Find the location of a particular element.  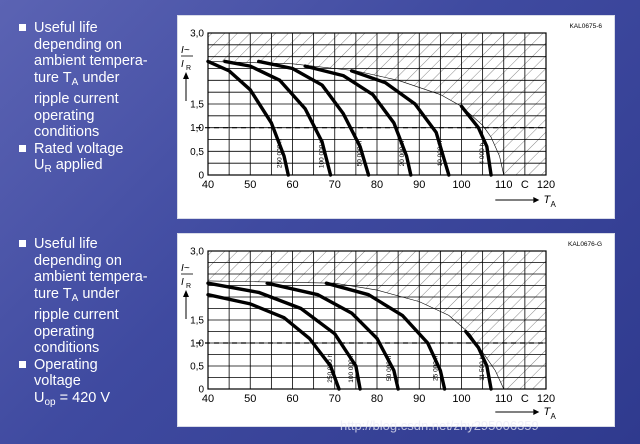

series-label: 11 500 h is located at coordinates (482, 368).